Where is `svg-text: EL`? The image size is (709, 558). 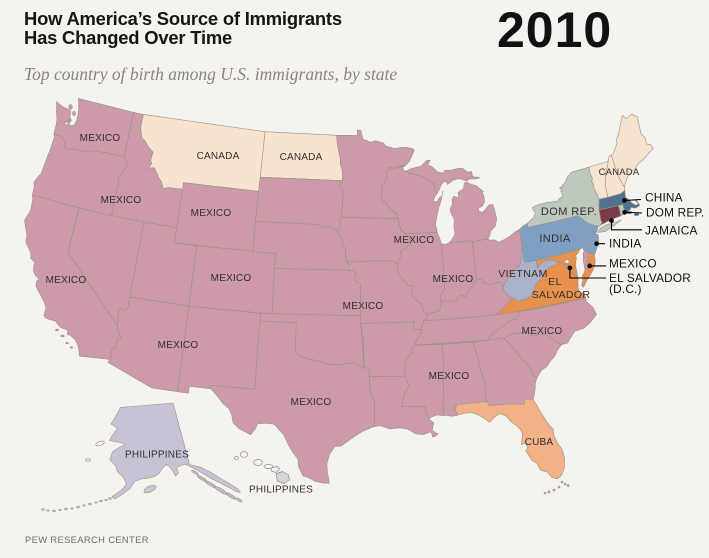 svg-text: EL is located at coordinates (555, 282).